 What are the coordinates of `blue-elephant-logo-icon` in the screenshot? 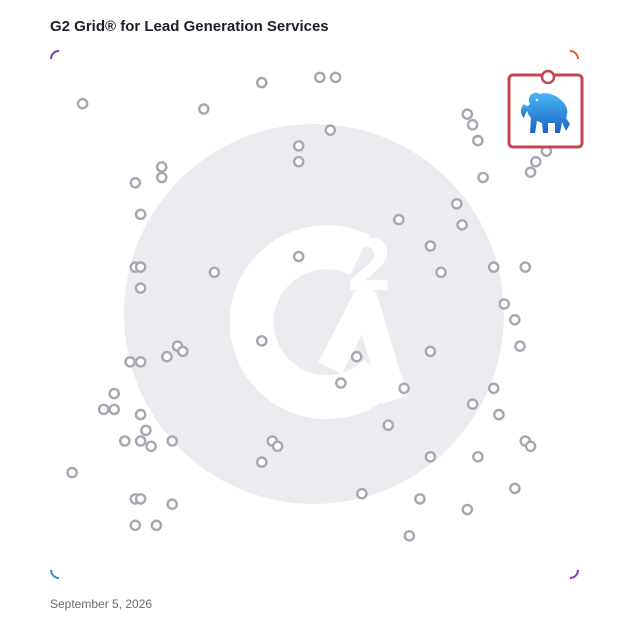 It's located at (545, 112).